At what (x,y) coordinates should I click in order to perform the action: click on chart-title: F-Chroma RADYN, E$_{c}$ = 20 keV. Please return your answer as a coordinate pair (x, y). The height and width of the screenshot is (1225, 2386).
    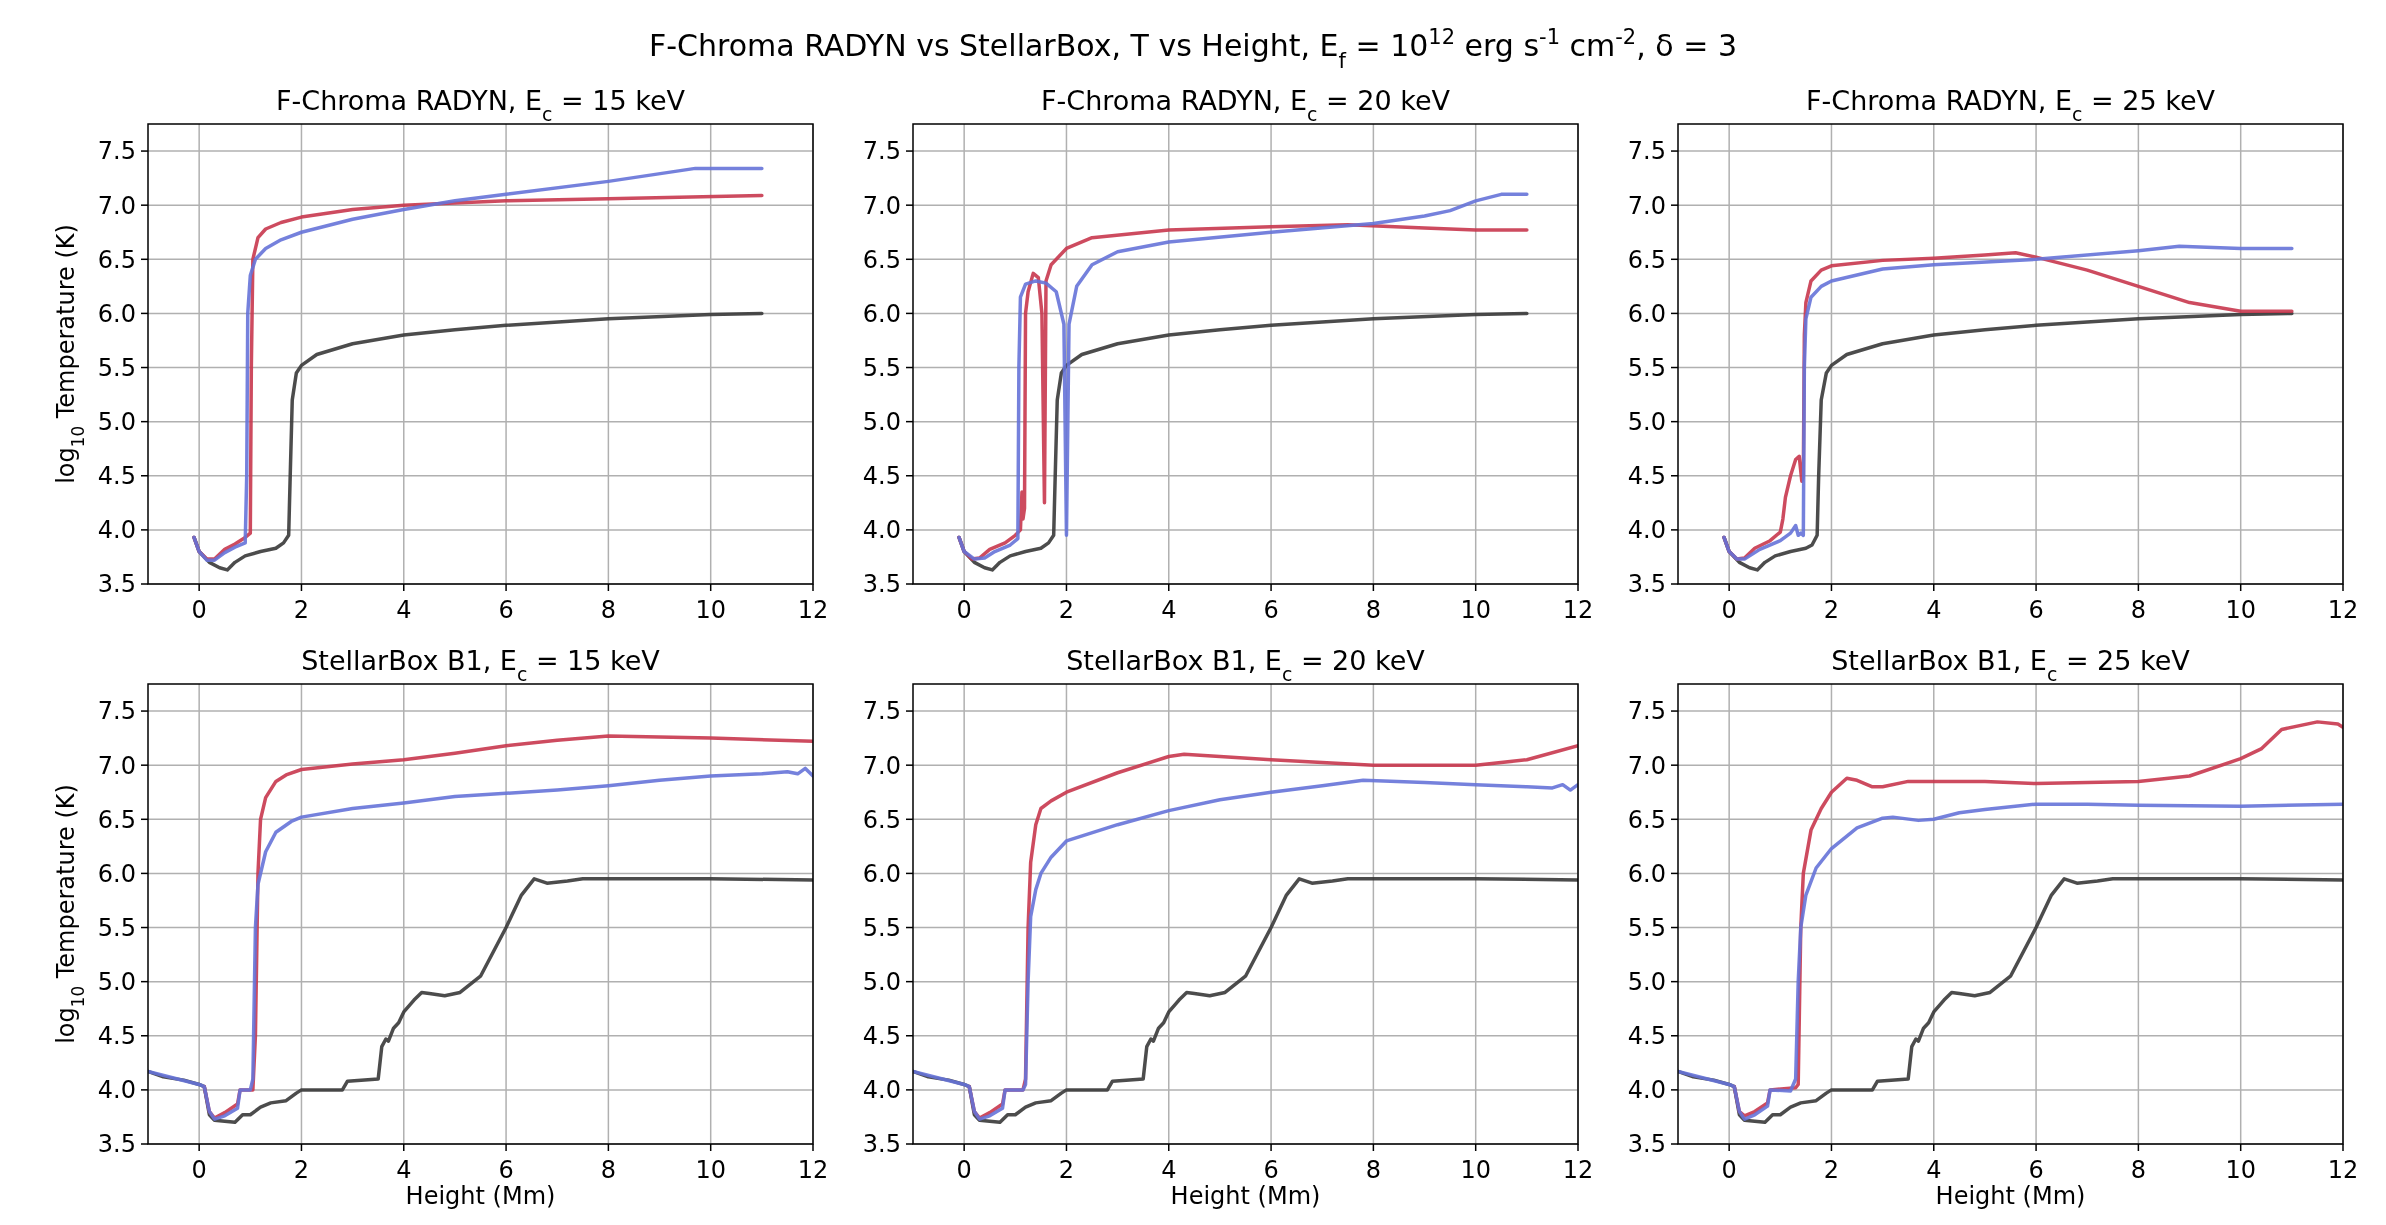
    Looking at the image, I should click on (1246, 105).